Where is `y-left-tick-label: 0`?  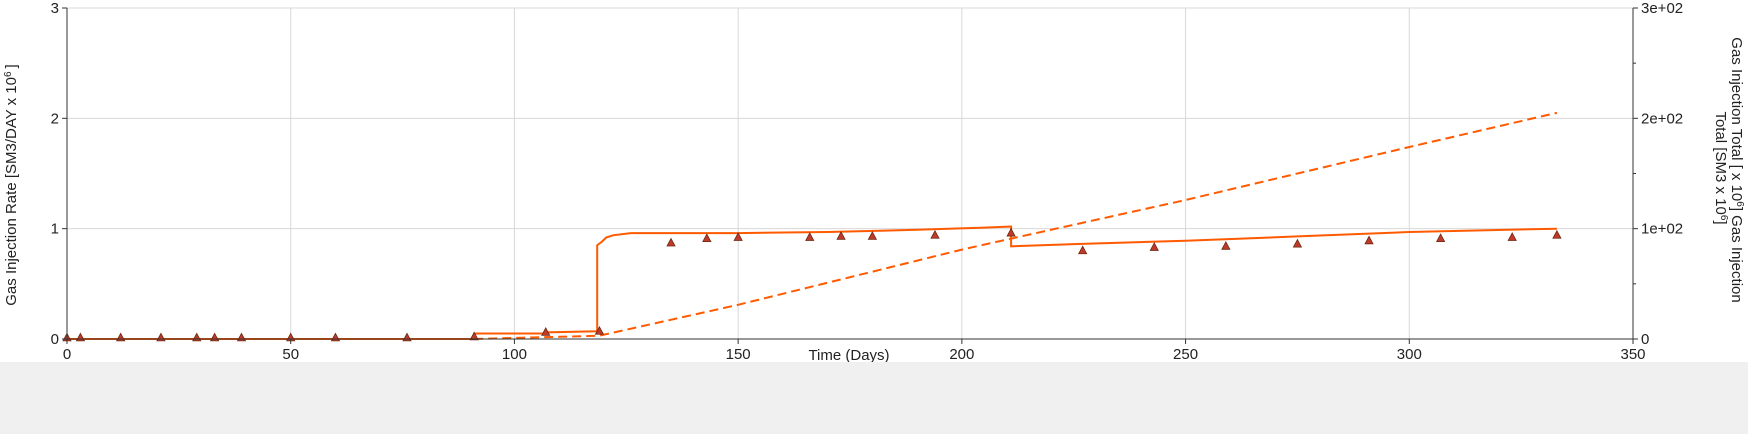 y-left-tick-label: 0 is located at coordinates (55, 339).